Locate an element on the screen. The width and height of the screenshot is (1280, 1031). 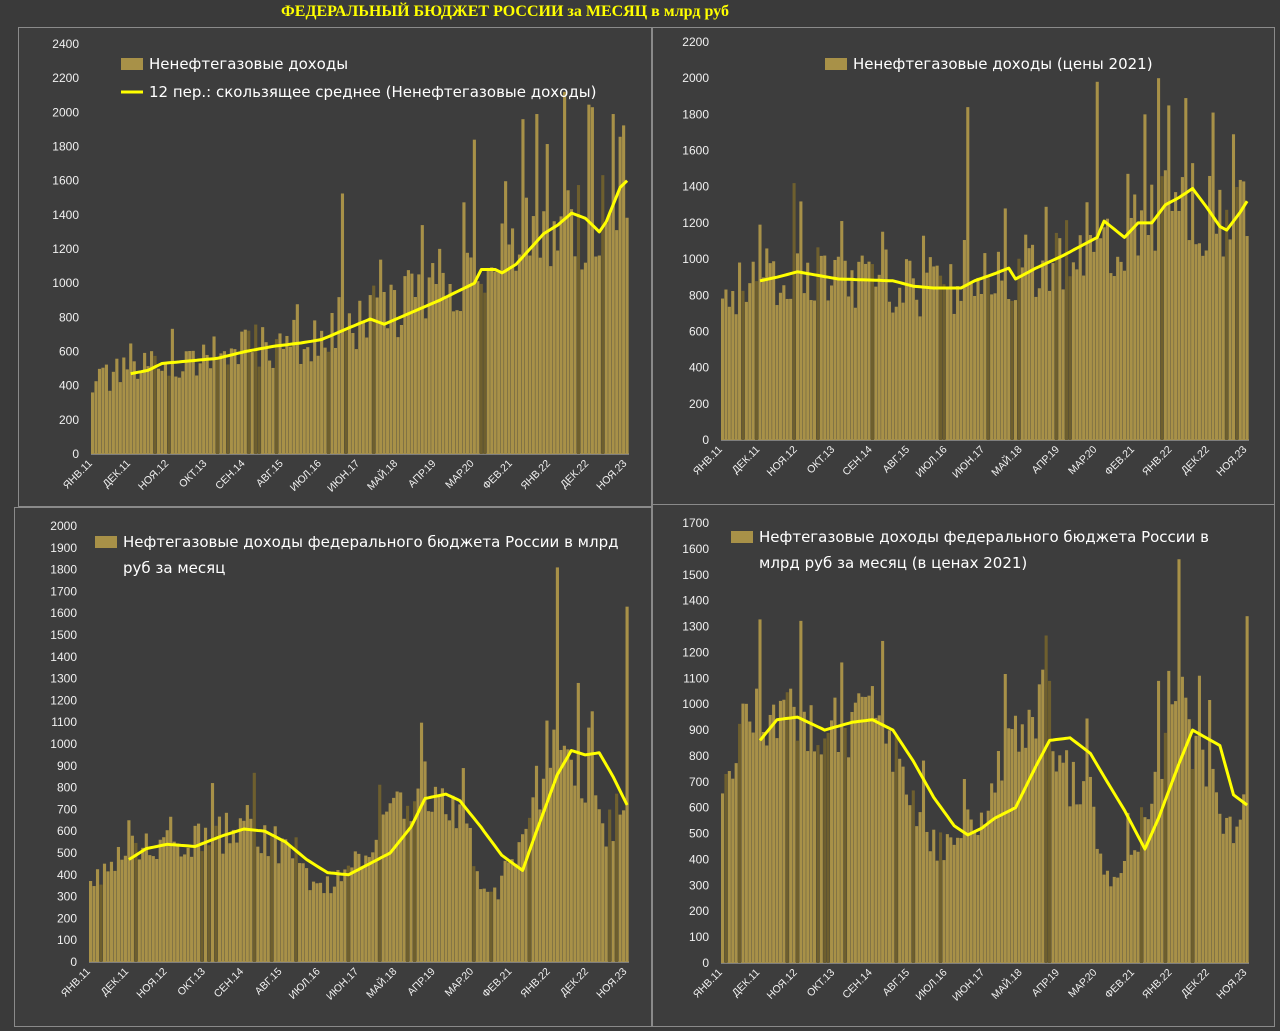
x-tick-label: НОЯ.12 is located at coordinates (151, 983).